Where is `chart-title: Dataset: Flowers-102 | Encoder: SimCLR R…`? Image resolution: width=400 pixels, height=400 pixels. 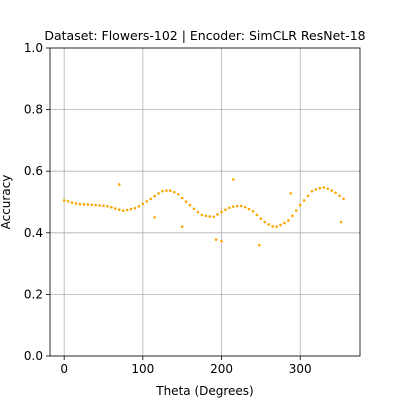 chart-title: Dataset: Flowers-102 | Encoder: SimCLR R… is located at coordinates (204, 35).